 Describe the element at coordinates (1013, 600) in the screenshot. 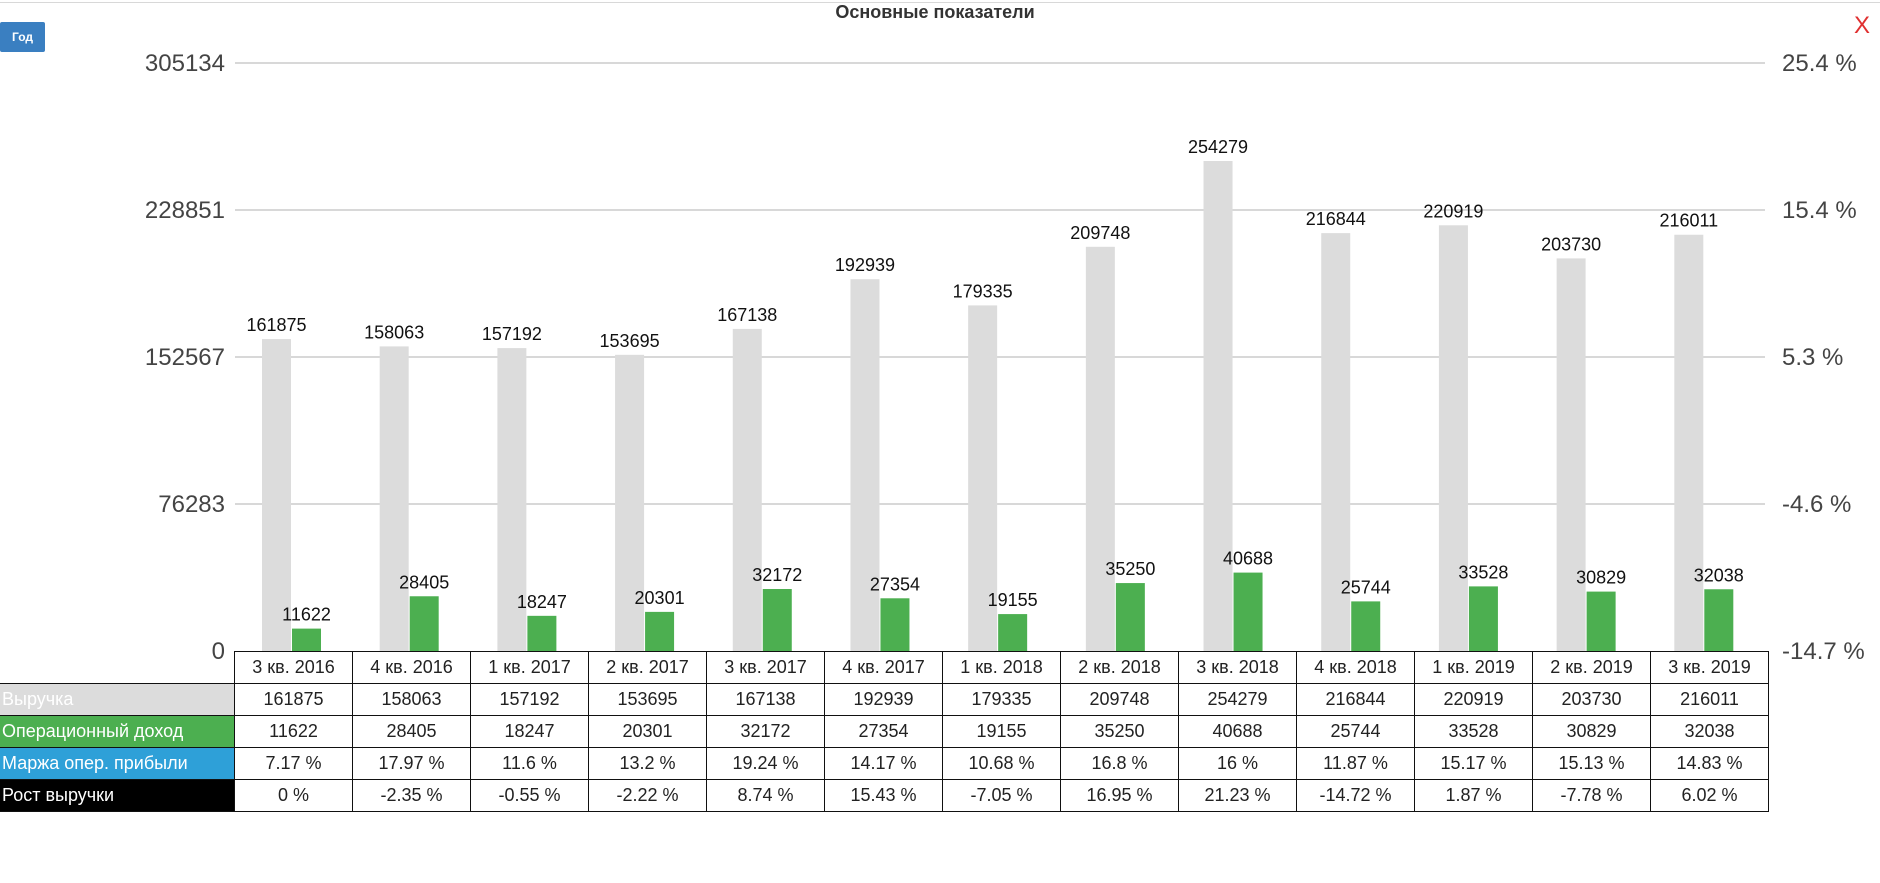

I see `op-income-data-label: 19155` at that location.